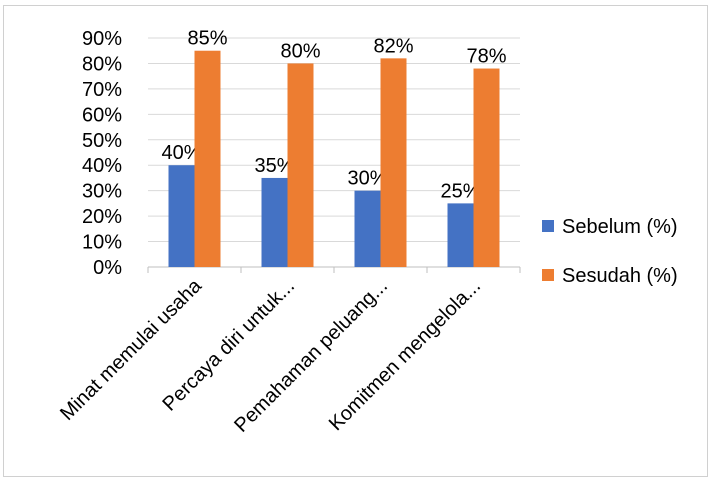 The height and width of the screenshot is (483, 714). Describe the element at coordinates (620, 276) in the screenshot. I see `legend-label: Sesudah (%)` at that location.